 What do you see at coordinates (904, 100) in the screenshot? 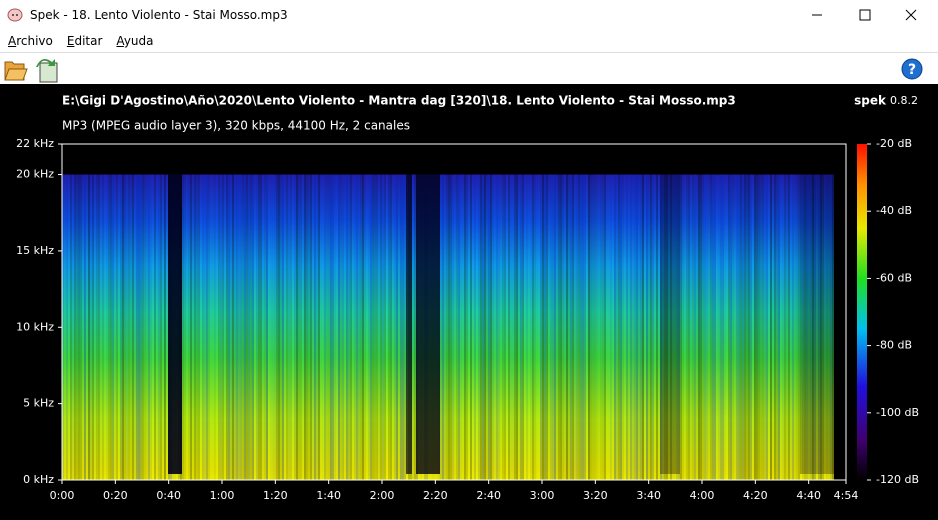
I see `app-version: 0.8.2` at bounding box center [904, 100].